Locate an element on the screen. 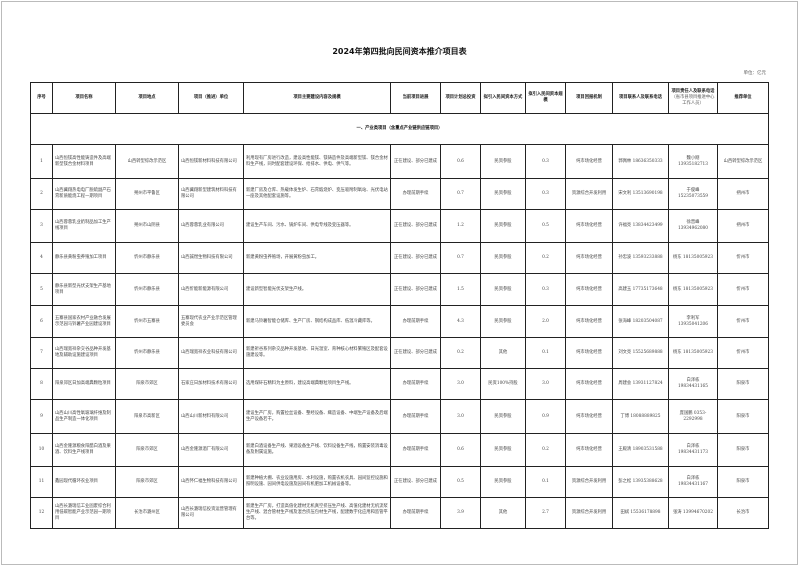 This screenshot has height=566, width=799. cell-contact: 高建玉 17735173648 is located at coordinates (640, 289).